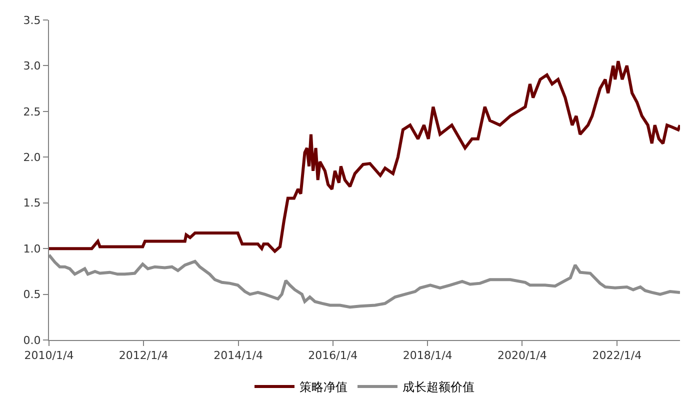 The height and width of the screenshot is (416, 700). Describe the element at coordinates (32, 203) in the screenshot. I see `y-tick-label: 1.5` at that location.